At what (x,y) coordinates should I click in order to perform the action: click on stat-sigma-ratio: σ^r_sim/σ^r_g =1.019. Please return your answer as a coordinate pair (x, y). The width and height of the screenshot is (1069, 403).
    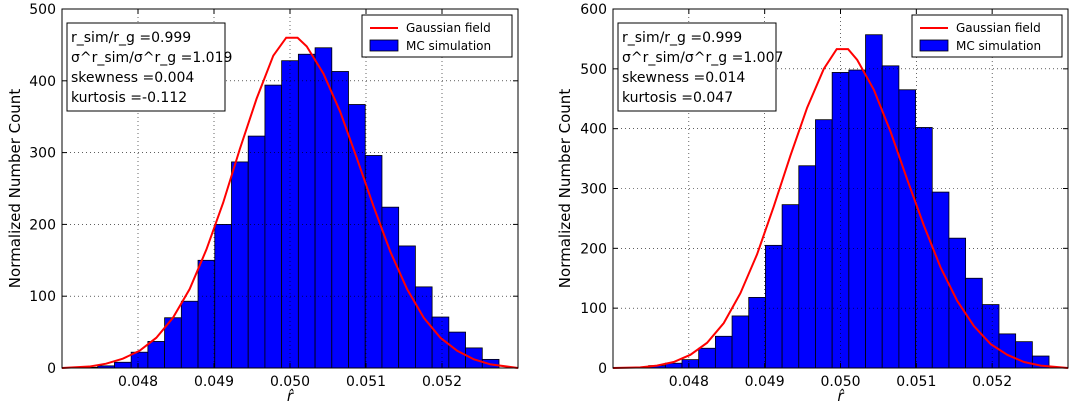
    Looking at the image, I should click on (151, 58).